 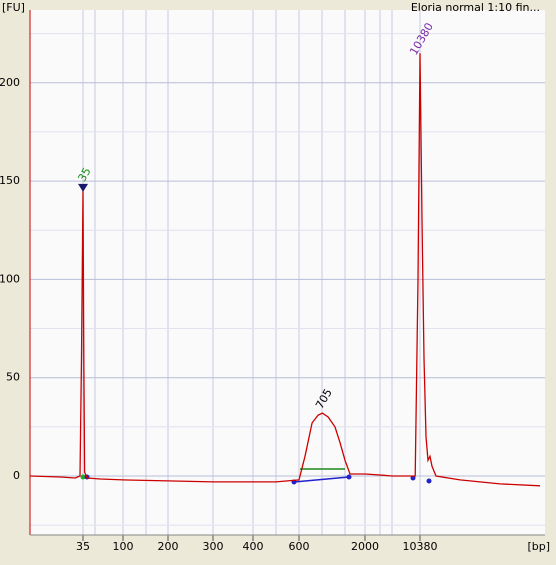 What do you see at coordinates (13, 7) in the screenshot?
I see `y-axis-label: [FU]` at bounding box center [13, 7].